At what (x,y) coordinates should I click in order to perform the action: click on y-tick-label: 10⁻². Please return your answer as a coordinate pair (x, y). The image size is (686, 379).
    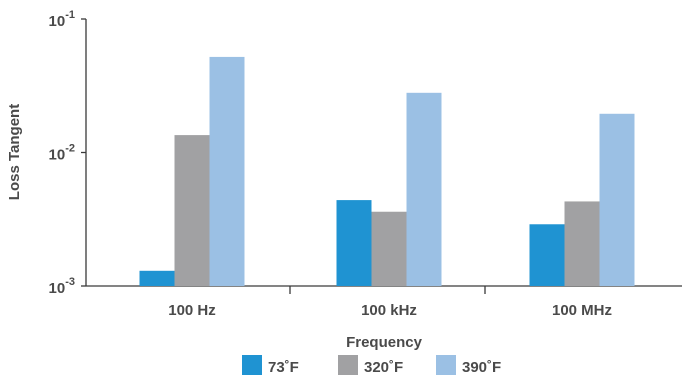
    Looking at the image, I should click on (62, 153).